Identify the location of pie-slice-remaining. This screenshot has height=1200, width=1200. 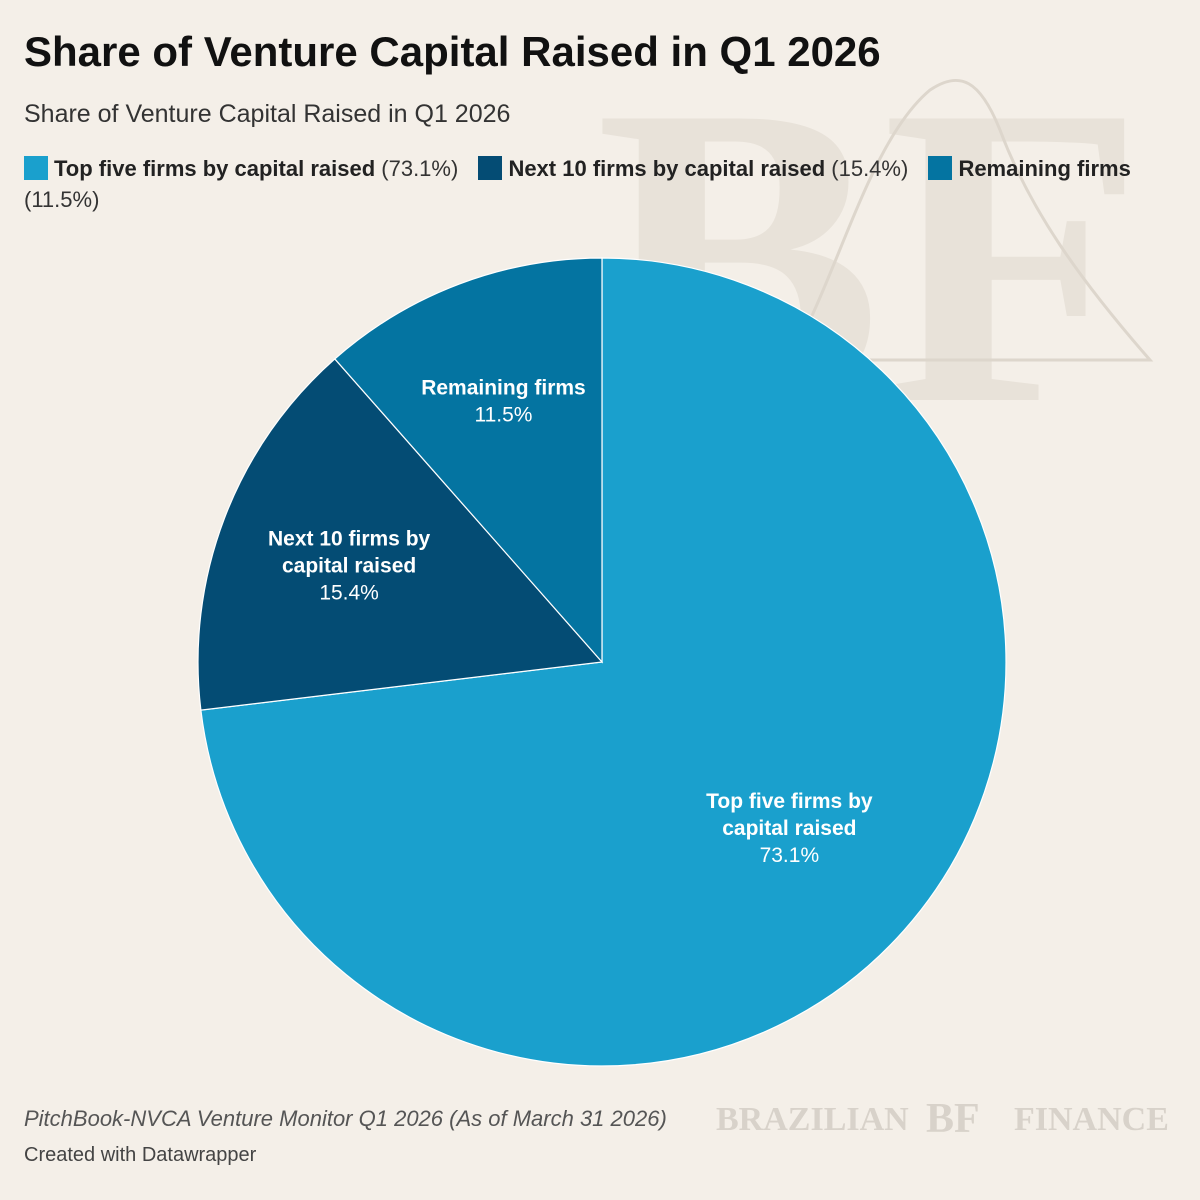
(468, 460).